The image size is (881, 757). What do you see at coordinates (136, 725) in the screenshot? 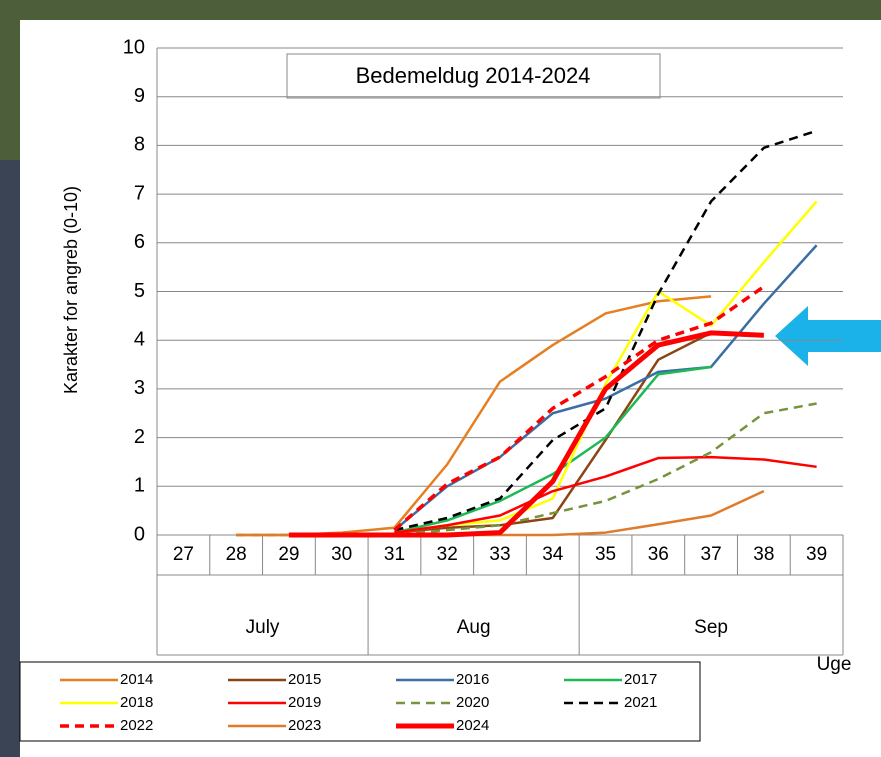
I see `legend-label: 2022` at bounding box center [136, 725].